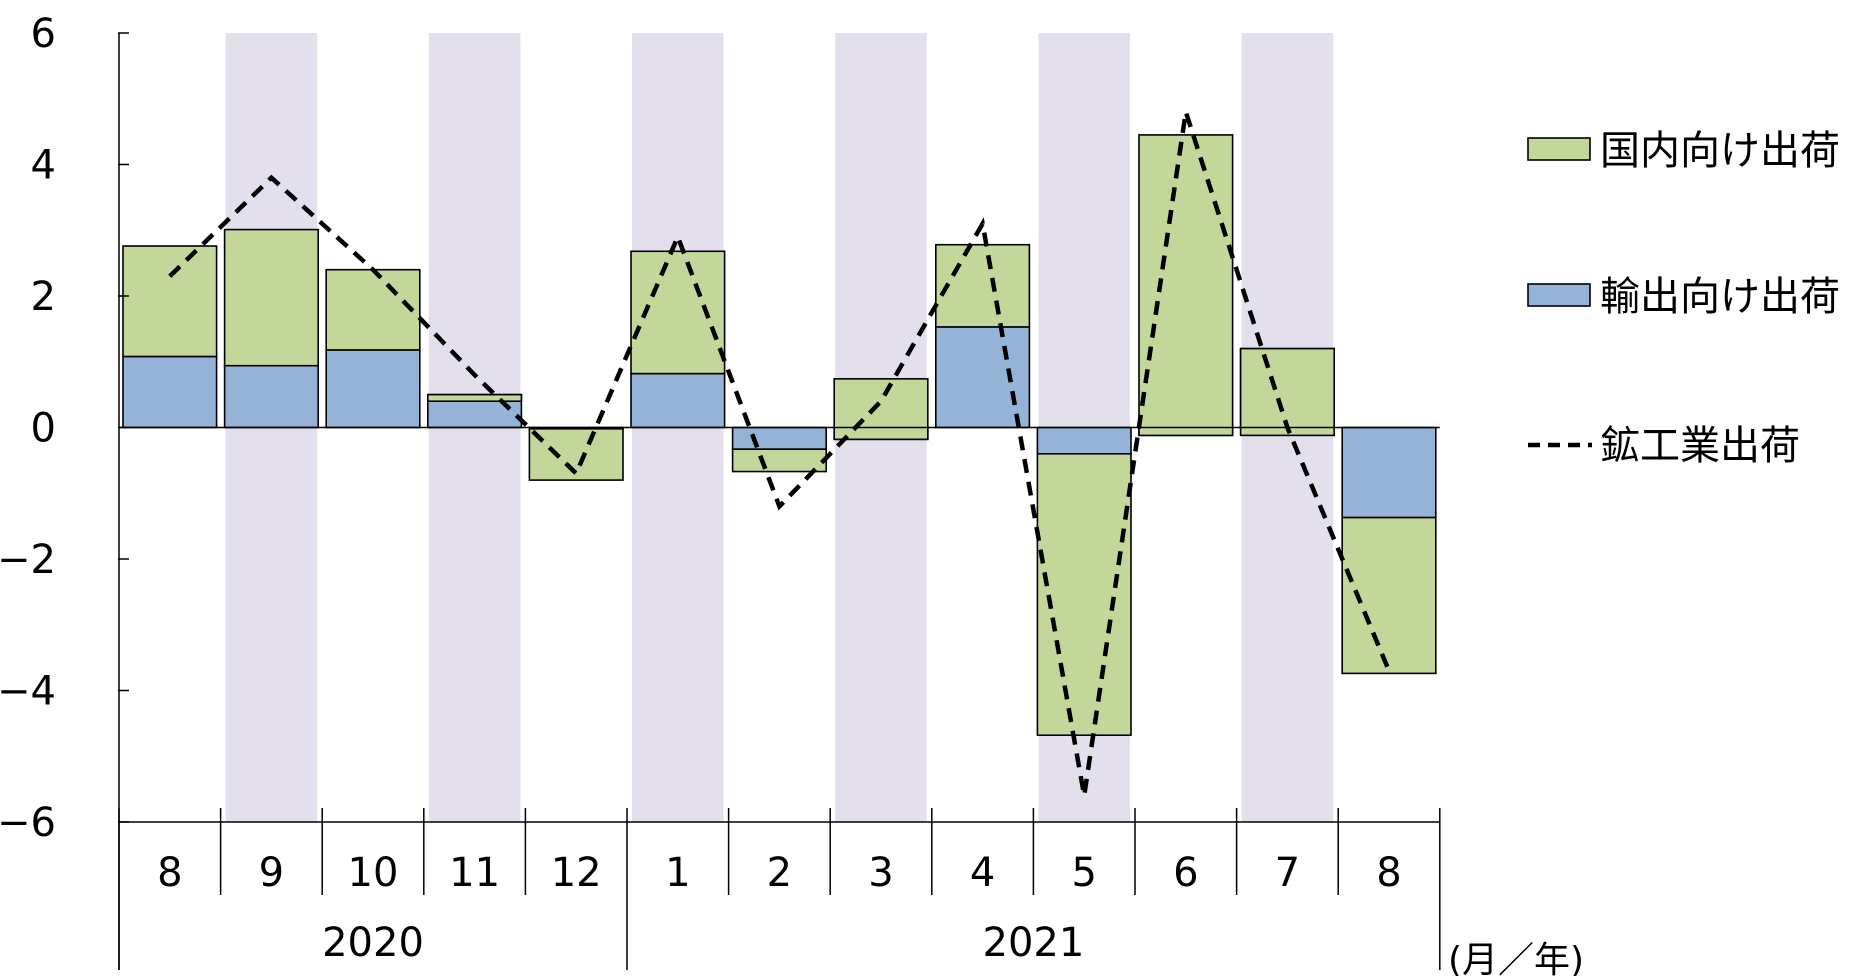 The image size is (1874, 980). Describe the element at coordinates (1720, 151) in the screenshot. I see `legend-label: 国内向け出荷` at that location.